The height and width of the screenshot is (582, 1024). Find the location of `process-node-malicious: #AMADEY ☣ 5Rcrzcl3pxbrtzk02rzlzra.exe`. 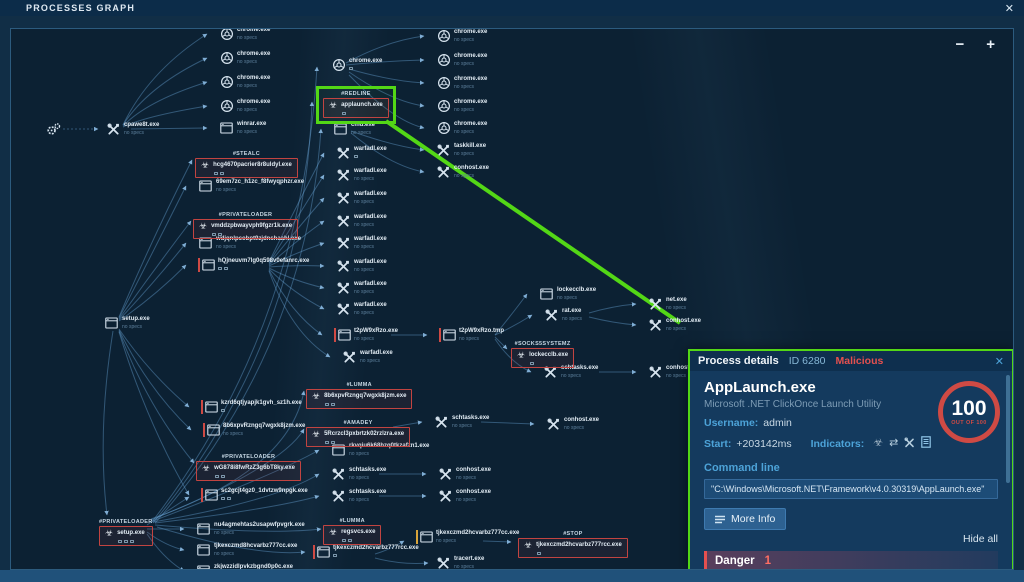

process-node-malicious: #AMADEY ☣ 5Rcrzcl3pxbrtzk02rzlzra.exe is located at coordinates (358, 433).